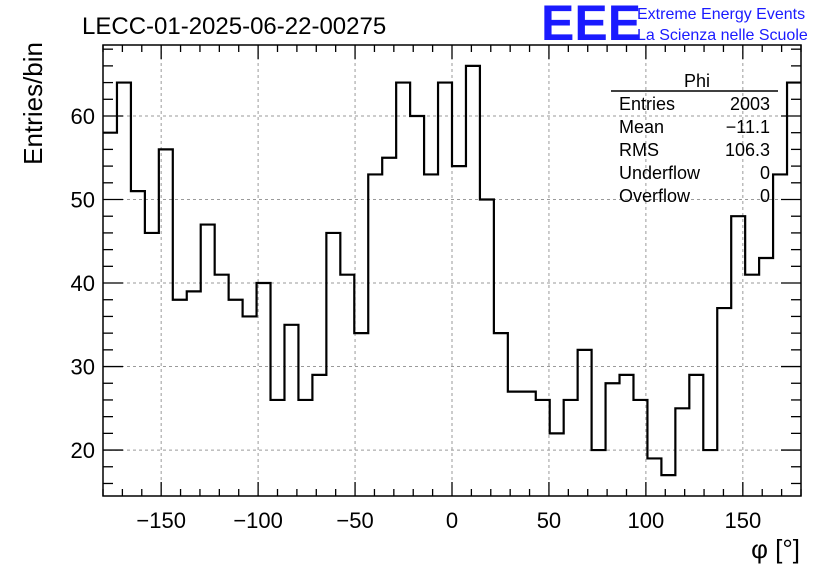 The width and height of the screenshot is (836, 572). I want to click on x-tick-labels: −150 −100 −50 0 50 100 150, so click(448, 520).